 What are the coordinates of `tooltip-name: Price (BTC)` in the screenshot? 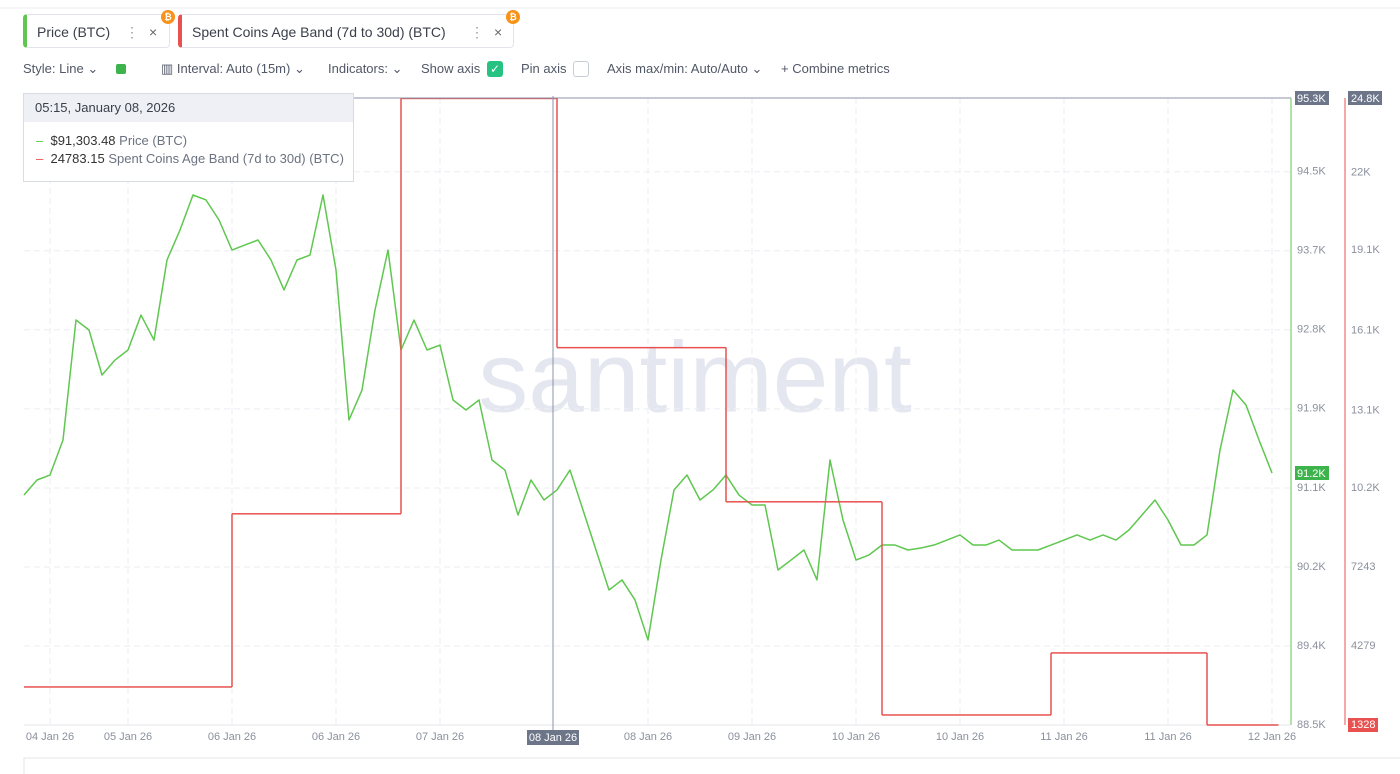 It's located at (153, 140).